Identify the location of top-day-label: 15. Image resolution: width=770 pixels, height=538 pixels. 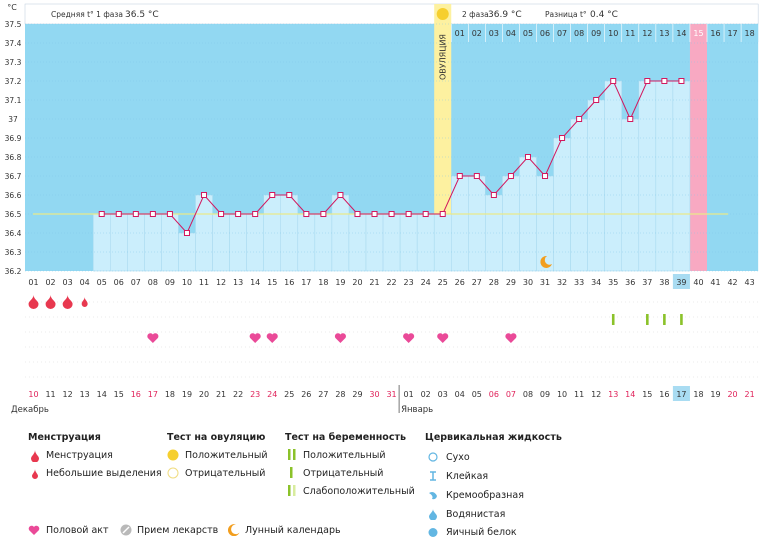
(698, 33).